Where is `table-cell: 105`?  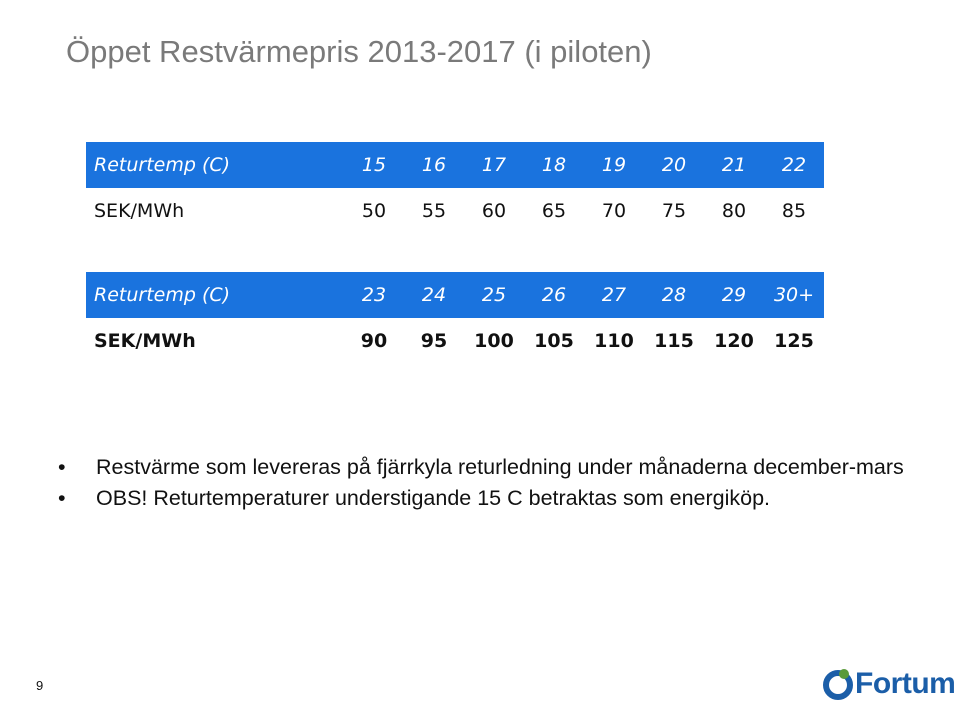
table-cell: 105 is located at coordinates (554, 341).